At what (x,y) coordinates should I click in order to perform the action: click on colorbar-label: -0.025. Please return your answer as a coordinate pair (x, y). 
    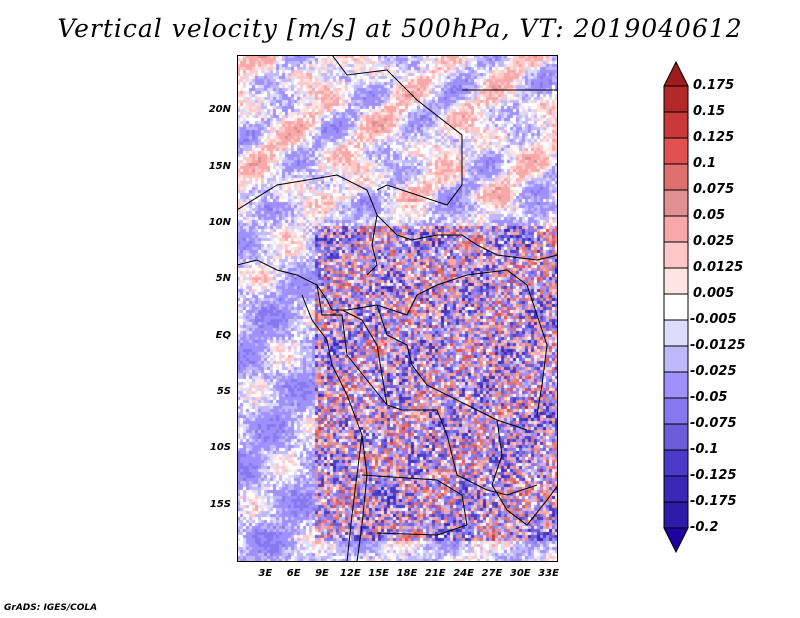
    Looking at the image, I should click on (713, 371).